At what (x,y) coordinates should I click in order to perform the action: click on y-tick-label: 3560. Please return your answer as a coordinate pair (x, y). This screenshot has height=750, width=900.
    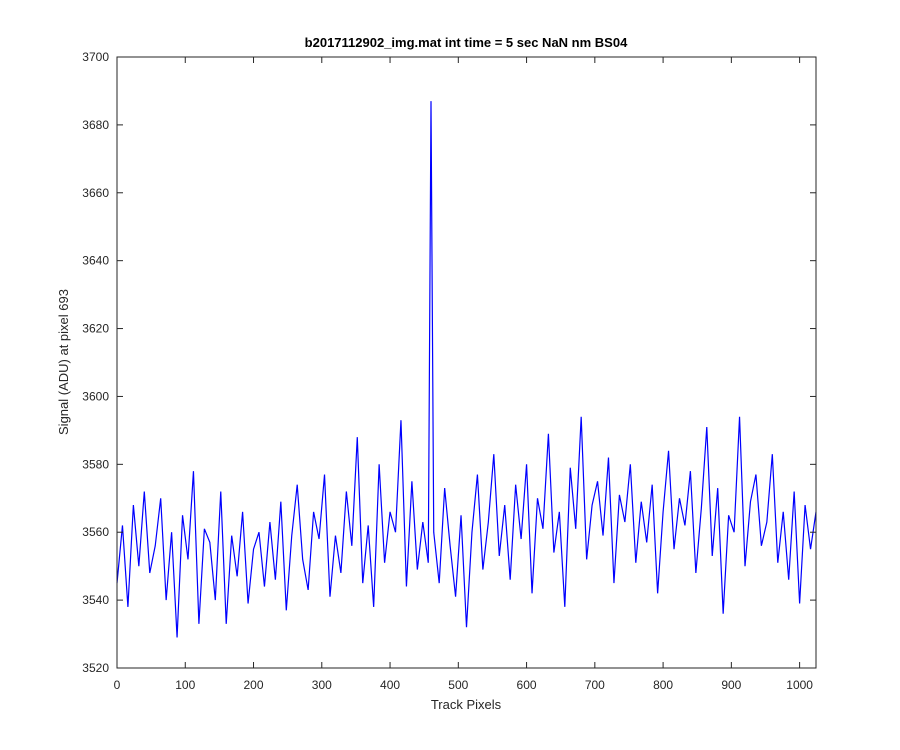
    Looking at the image, I should click on (95, 532).